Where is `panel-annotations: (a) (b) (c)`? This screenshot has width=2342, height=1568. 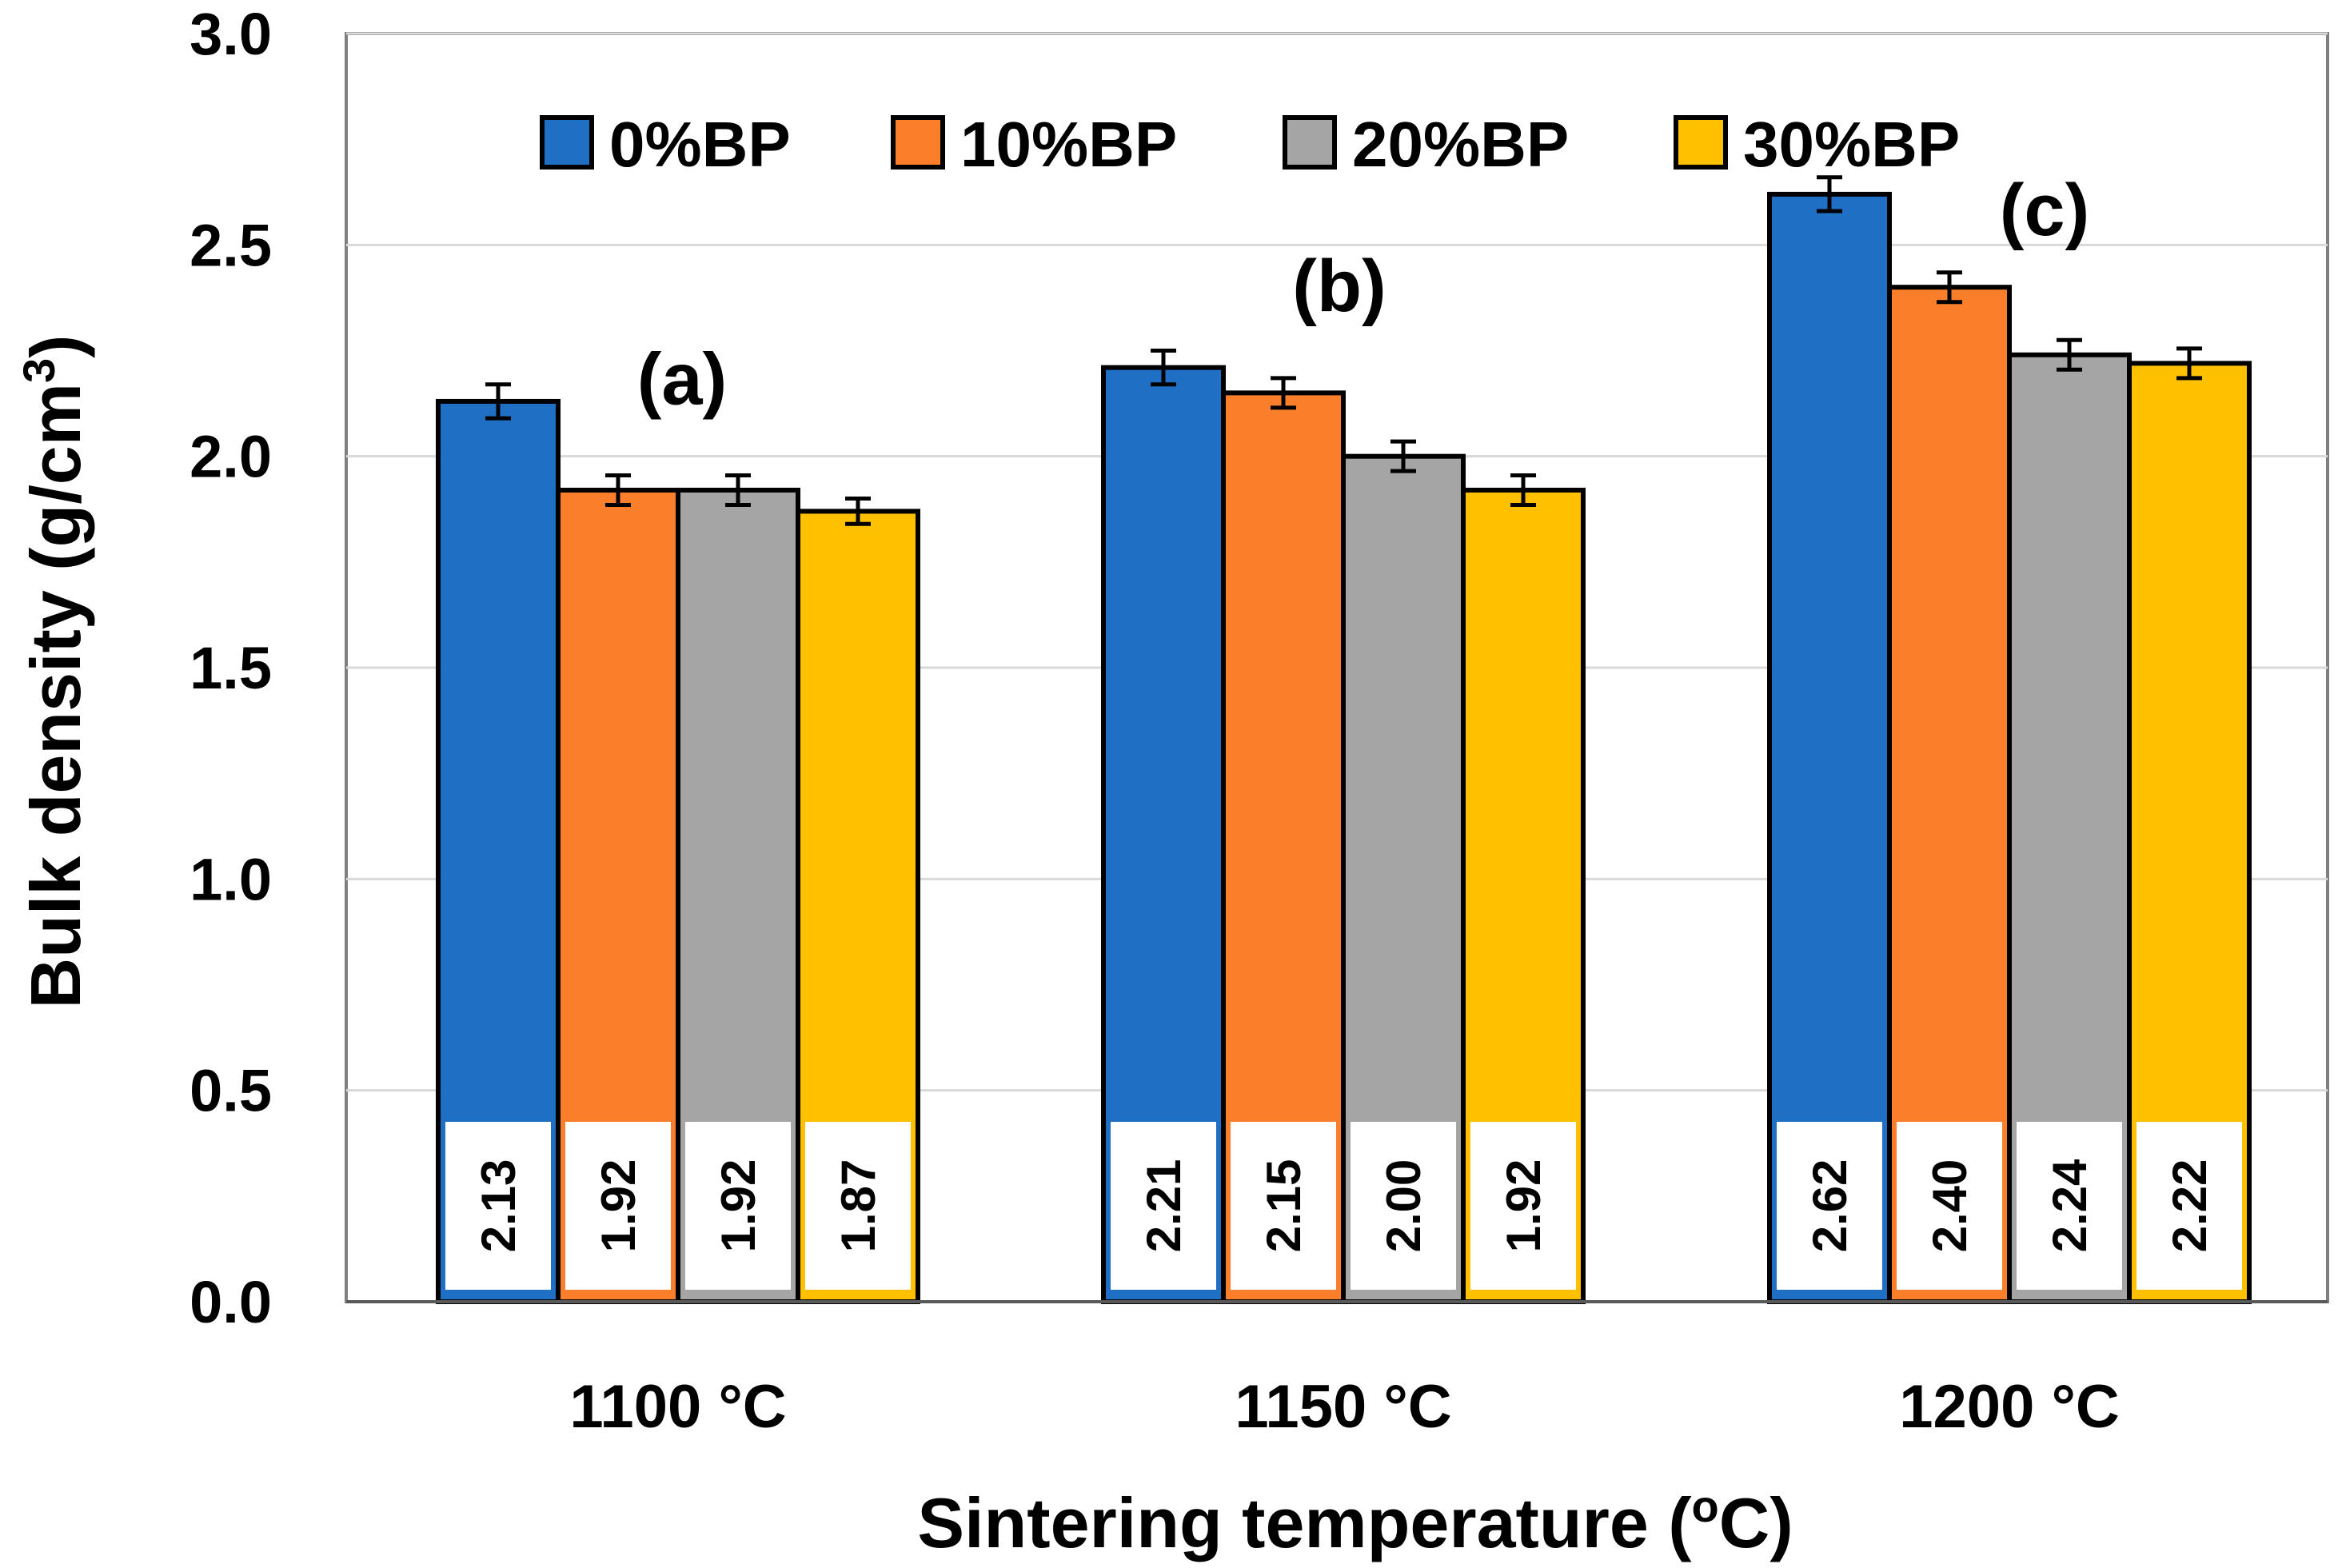 panel-annotations: (a) (b) (c) is located at coordinates (1363, 295).